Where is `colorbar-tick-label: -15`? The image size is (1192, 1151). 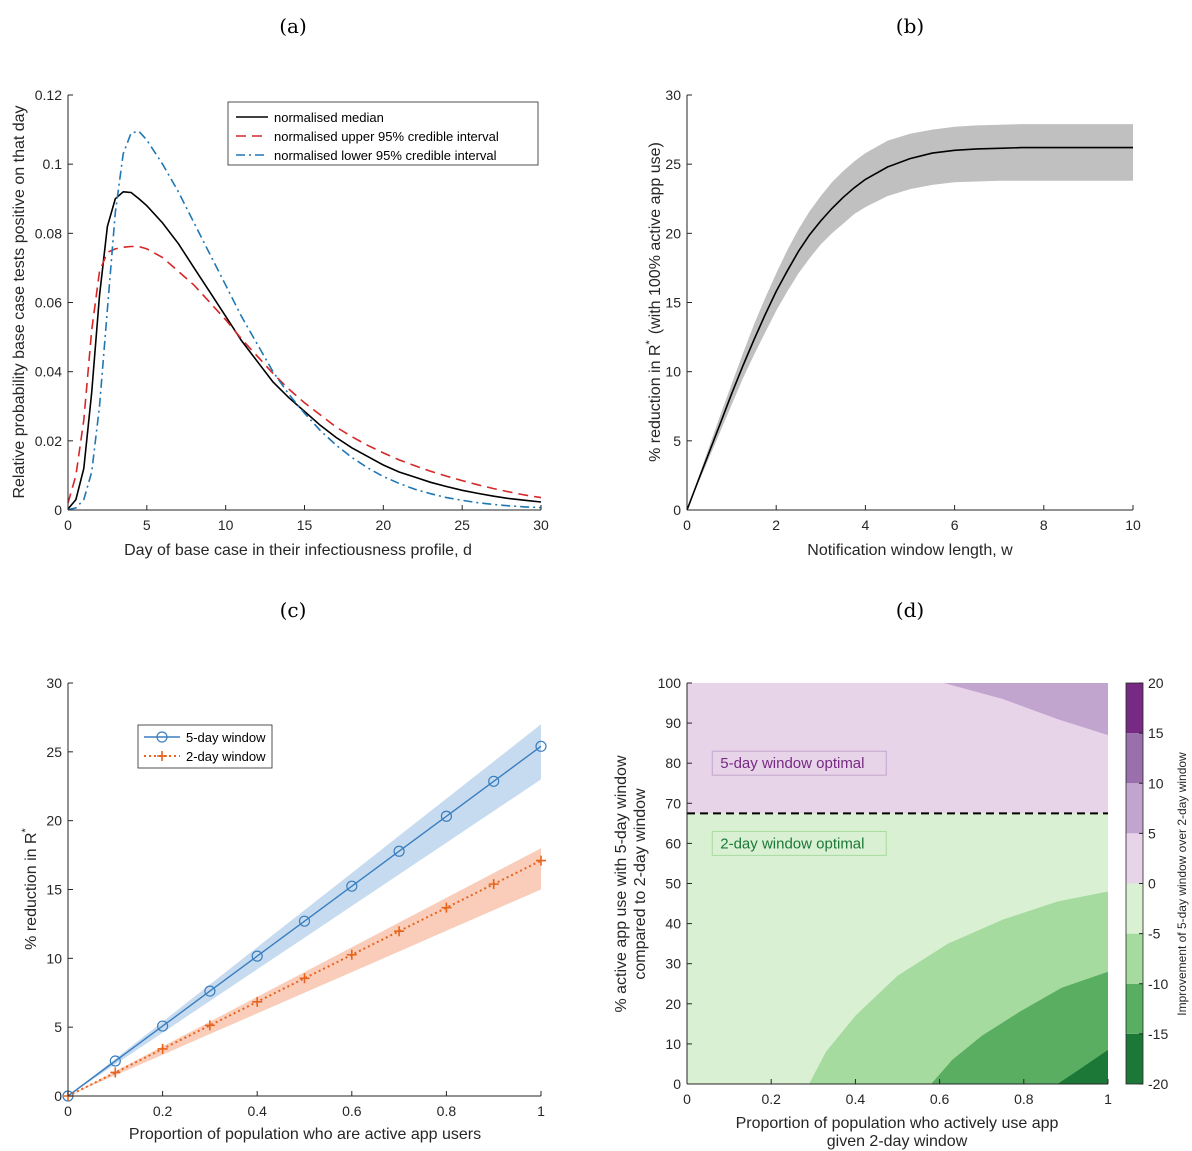
colorbar-tick-label: -15 is located at coordinates (1158, 1034).